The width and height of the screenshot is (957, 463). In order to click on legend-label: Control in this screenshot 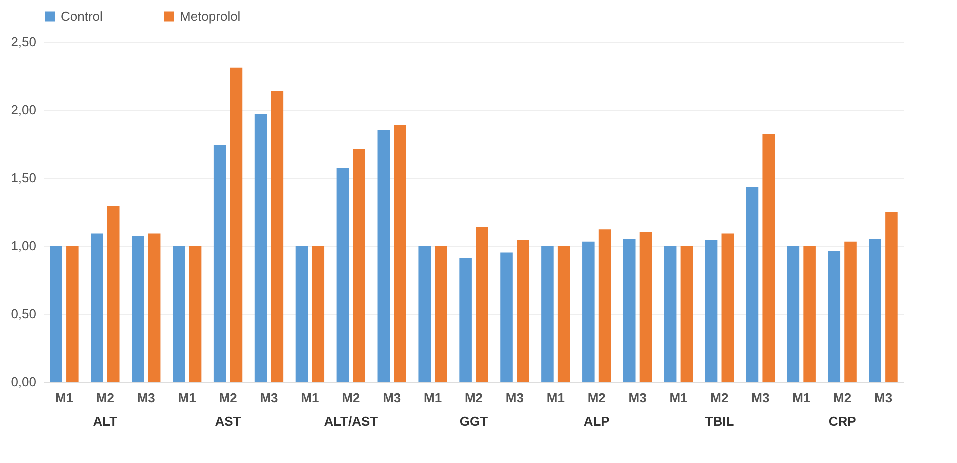, I will do `click(82, 16)`.